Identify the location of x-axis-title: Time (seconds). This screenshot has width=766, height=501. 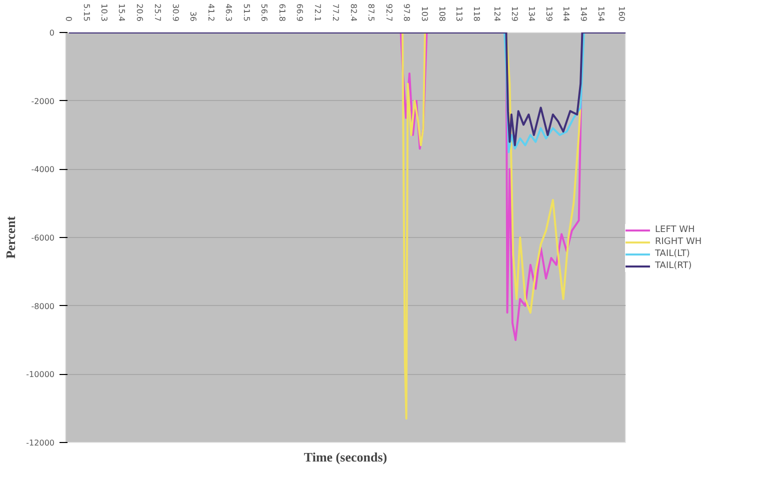
(346, 457).